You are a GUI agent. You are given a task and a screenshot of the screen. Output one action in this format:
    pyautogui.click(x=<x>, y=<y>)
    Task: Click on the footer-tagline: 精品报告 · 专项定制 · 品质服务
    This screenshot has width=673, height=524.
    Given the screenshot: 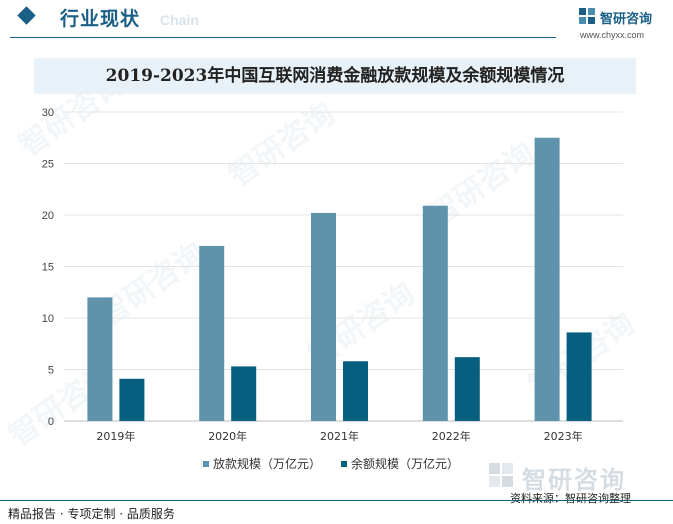 What is the action you would take?
    pyautogui.click(x=91, y=514)
    